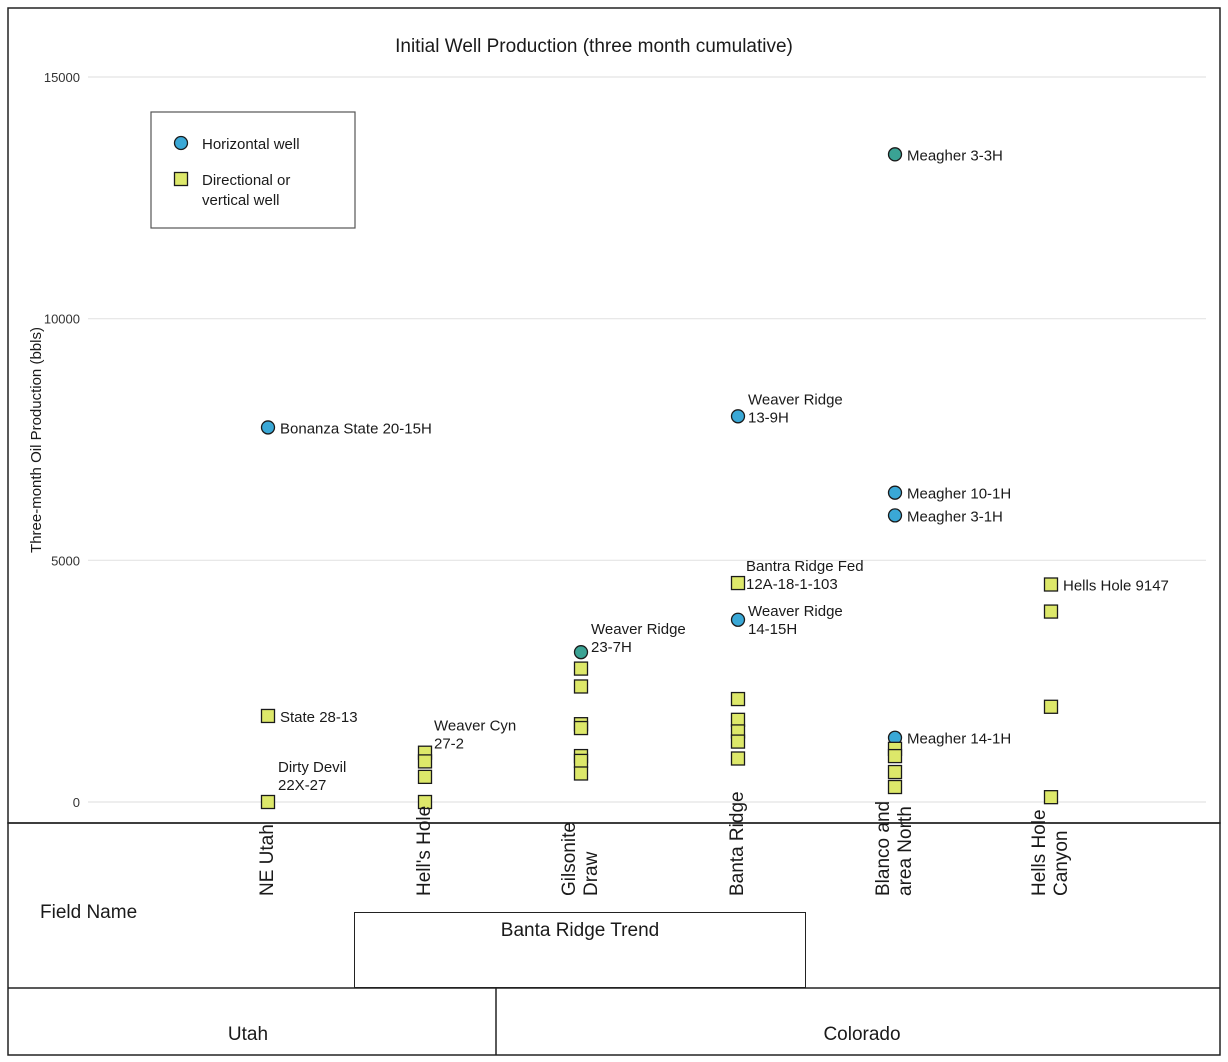 Image resolution: width=1228 pixels, height=1062 pixels. I want to click on legend-box, so click(253, 170).